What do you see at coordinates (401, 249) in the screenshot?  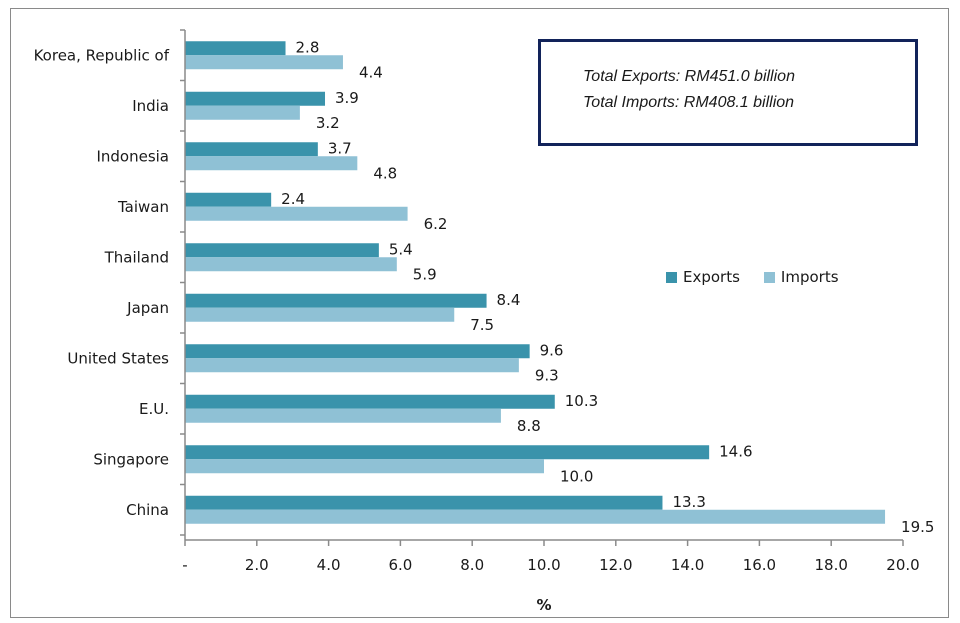 I see `data-label-exports: 5.4` at bounding box center [401, 249].